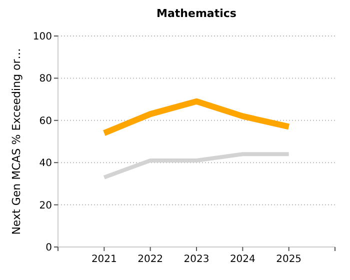 Image resolution: width=350 pixels, height=280 pixels. What do you see at coordinates (151, 259) in the screenshot?
I see `x-tick-label: 2022` at bounding box center [151, 259].